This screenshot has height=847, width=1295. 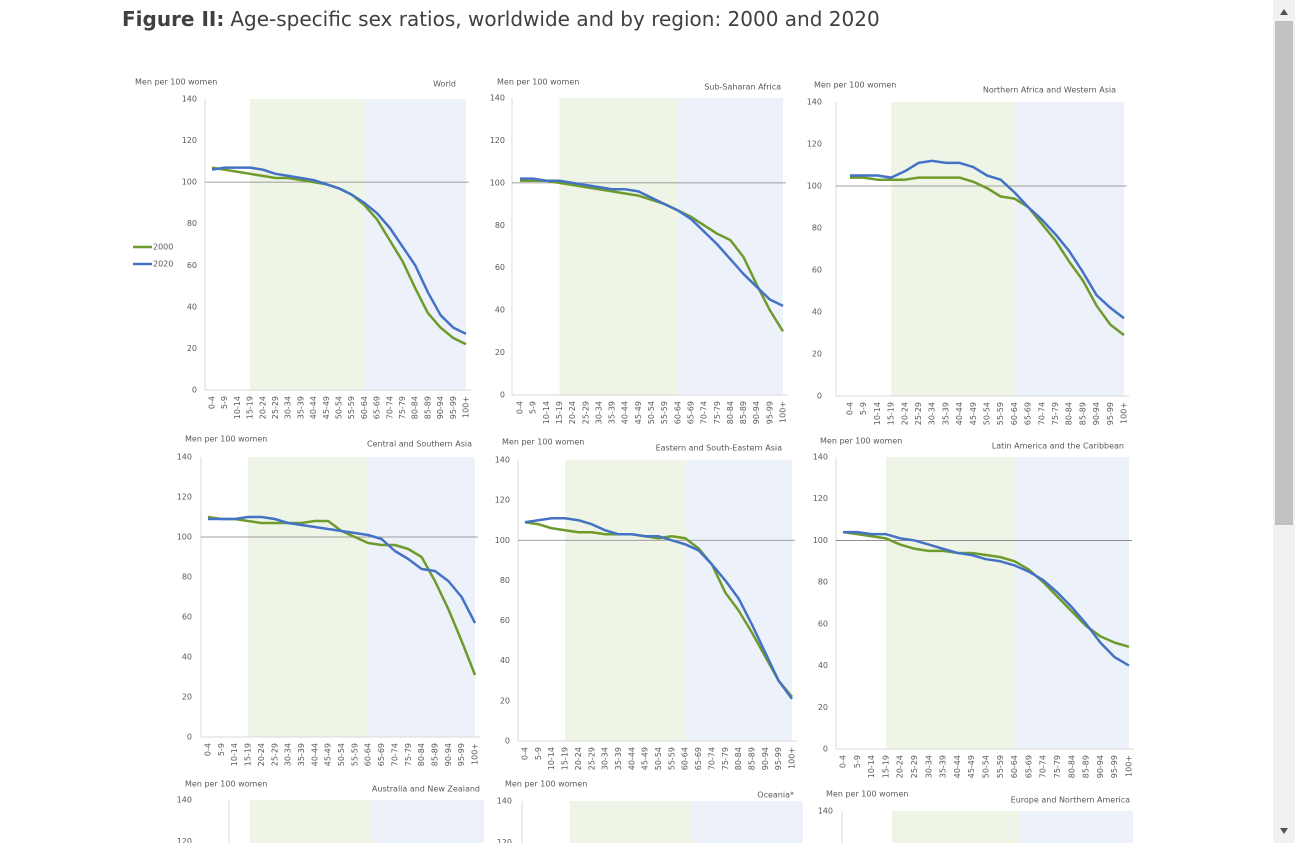 What do you see at coordinates (1284, 12) in the screenshot?
I see `scroll-up` at bounding box center [1284, 12].